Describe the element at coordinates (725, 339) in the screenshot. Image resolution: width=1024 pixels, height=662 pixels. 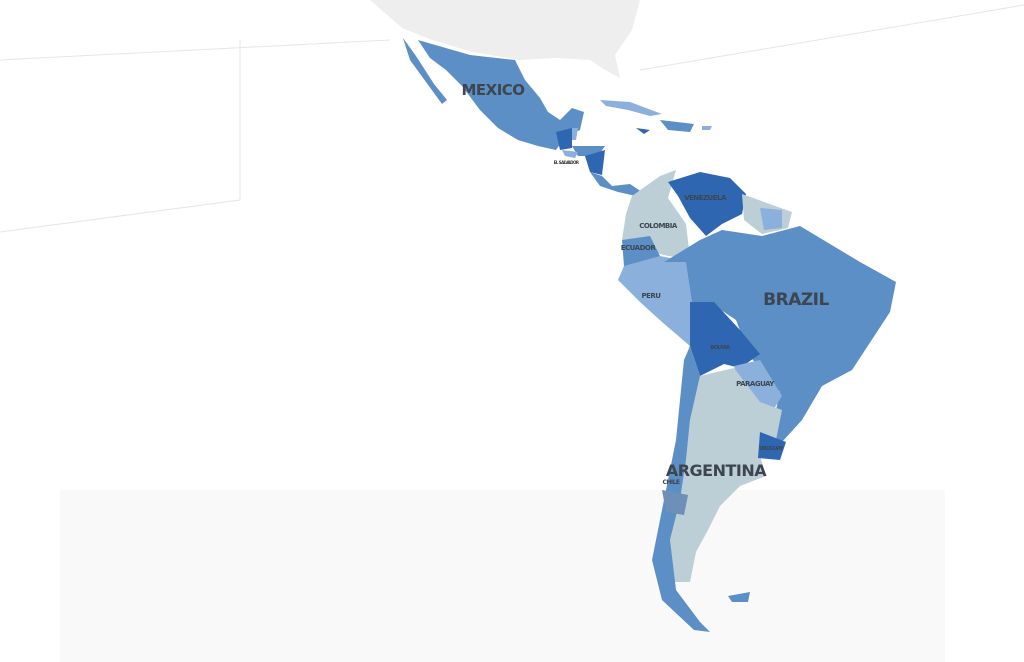
I see `country-bolivia` at that location.